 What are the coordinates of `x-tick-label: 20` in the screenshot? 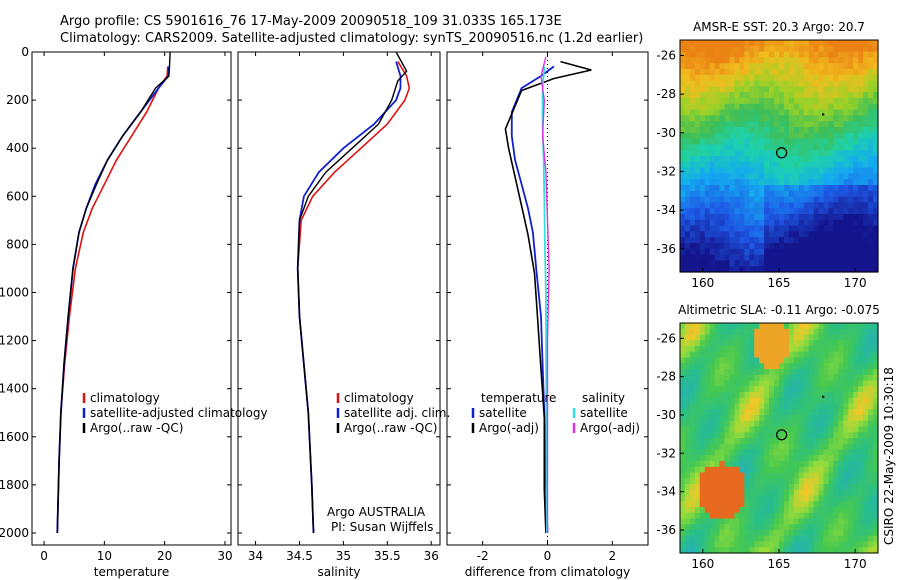 It's located at (164, 556).